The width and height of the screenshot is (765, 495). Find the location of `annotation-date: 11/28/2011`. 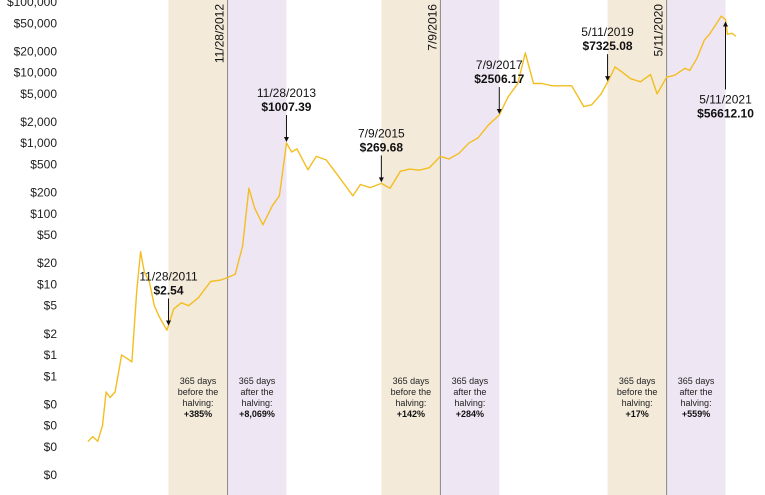

annotation-date: 11/28/2011 is located at coordinates (168, 276).